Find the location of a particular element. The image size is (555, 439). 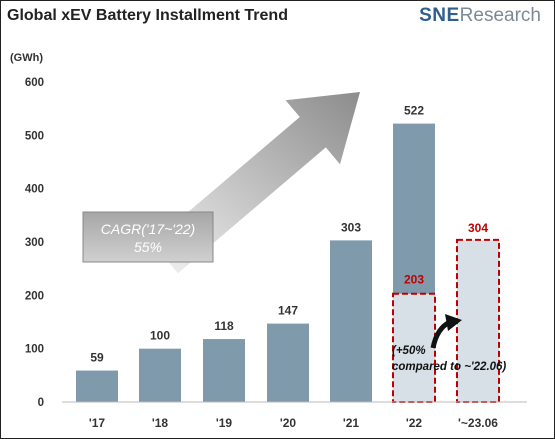

y-tick-label: 200 is located at coordinates (34, 296).